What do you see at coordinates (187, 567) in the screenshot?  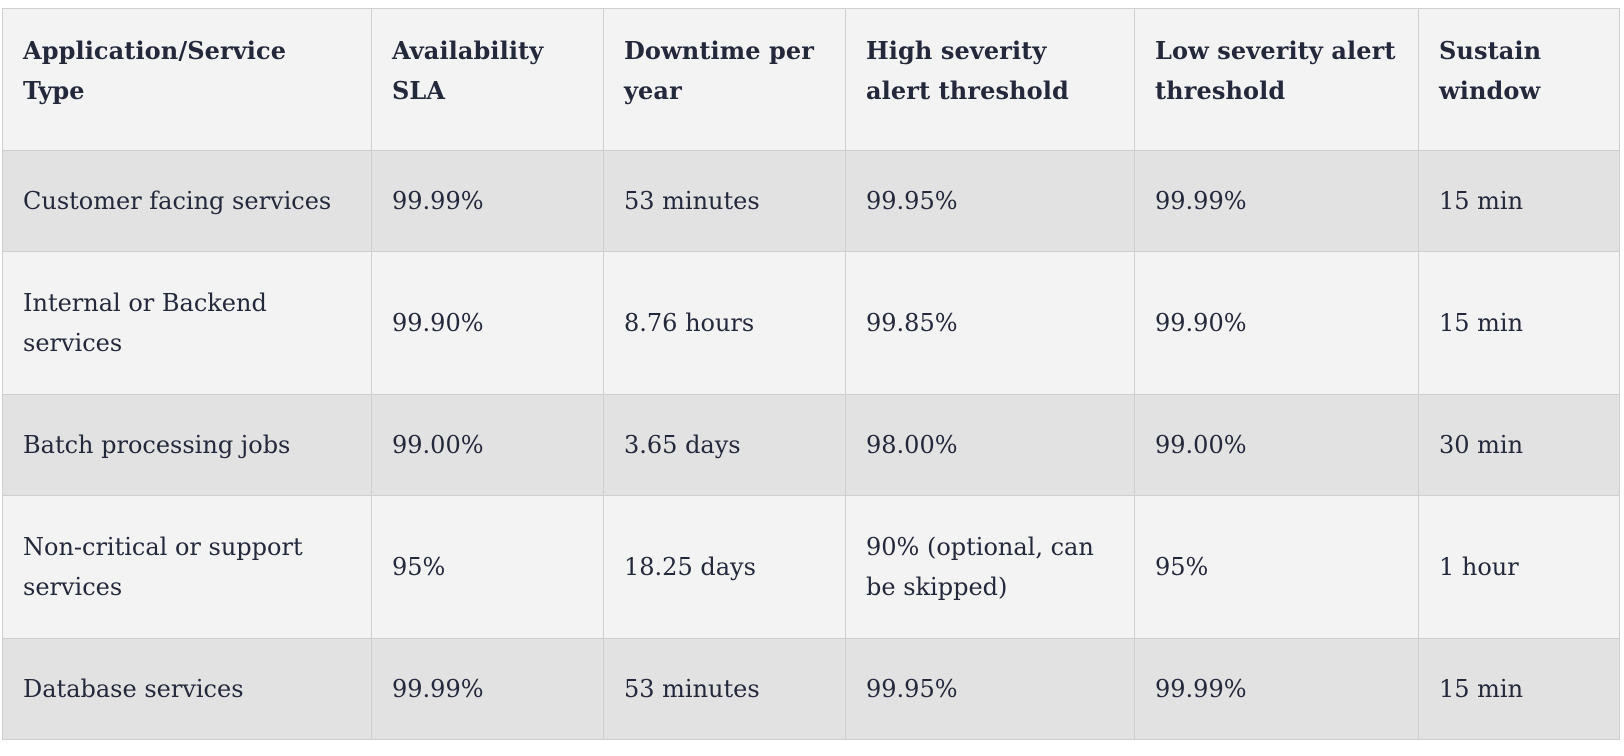 I see `cell-service-type: Non-critical or support services` at bounding box center [187, 567].